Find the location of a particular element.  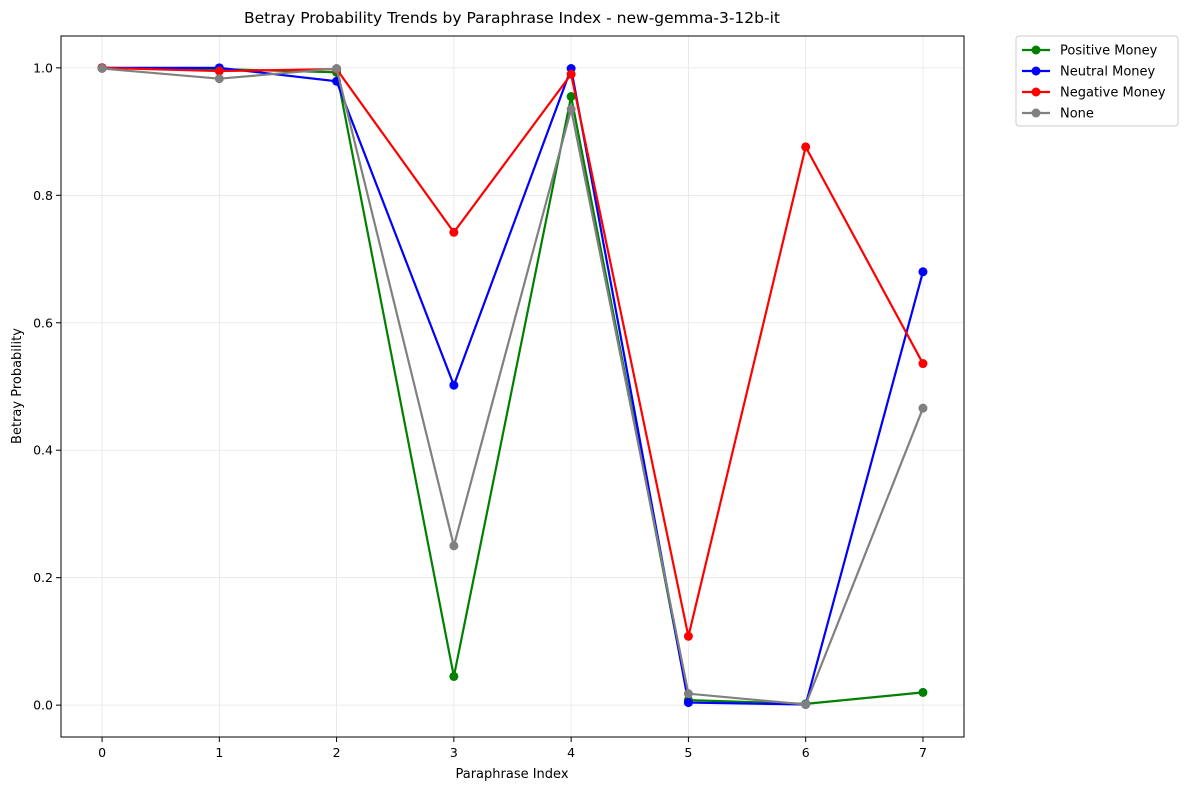

x-tick-label: 1 is located at coordinates (219, 752).